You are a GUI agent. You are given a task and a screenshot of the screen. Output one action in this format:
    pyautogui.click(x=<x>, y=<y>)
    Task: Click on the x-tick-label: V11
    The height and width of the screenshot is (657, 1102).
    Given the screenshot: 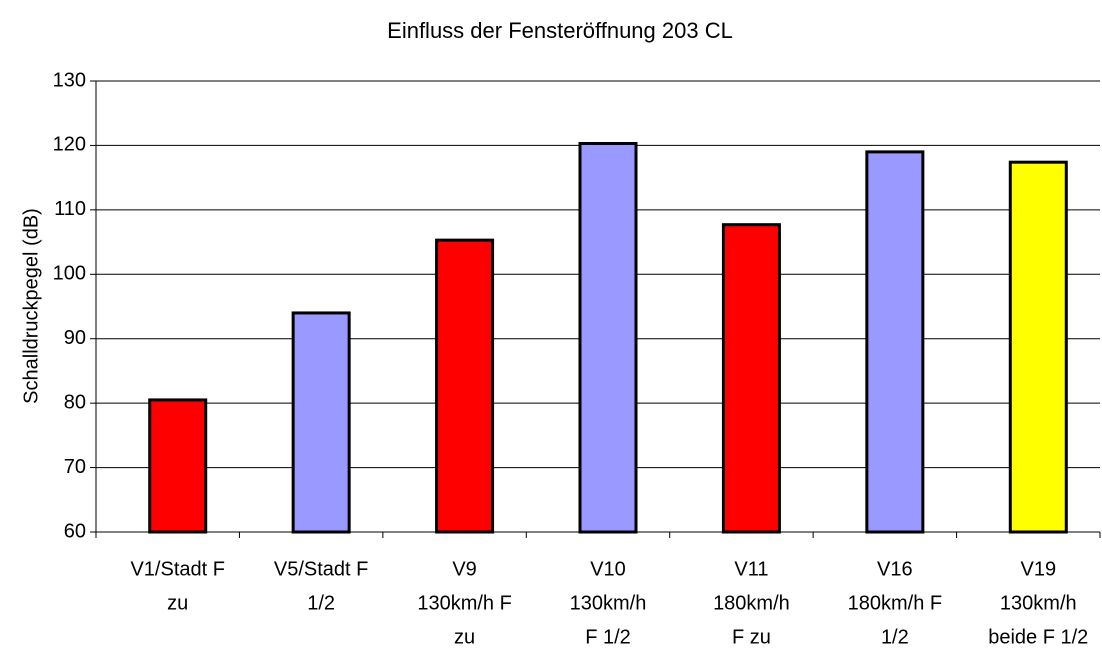 What is the action you would take?
    pyautogui.click(x=751, y=569)
    